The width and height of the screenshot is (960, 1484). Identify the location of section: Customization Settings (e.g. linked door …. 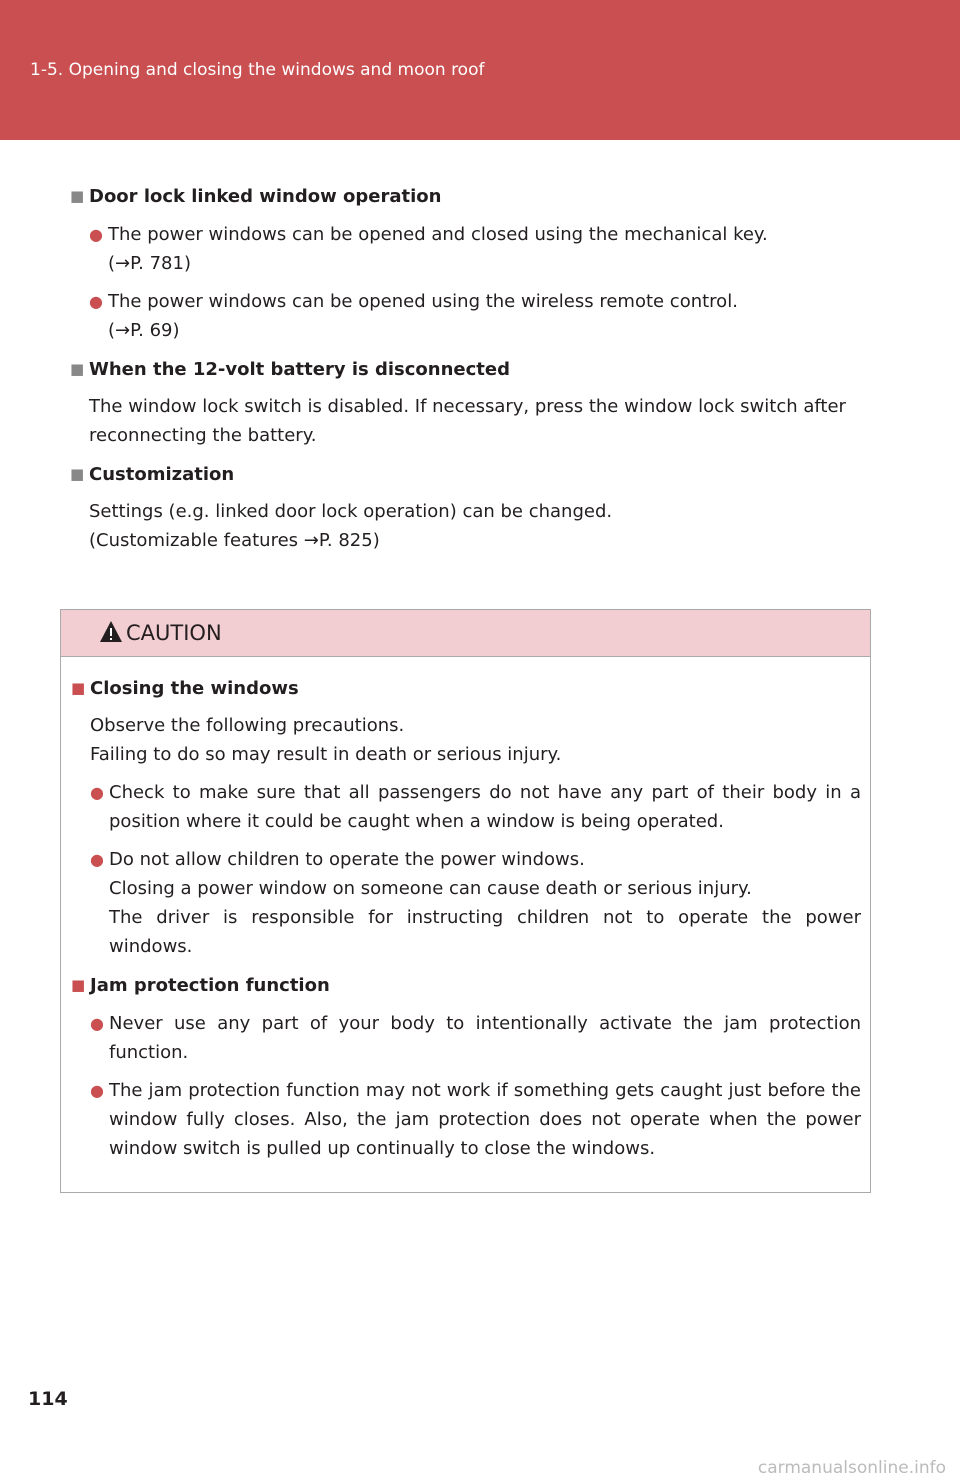
(470, 507).